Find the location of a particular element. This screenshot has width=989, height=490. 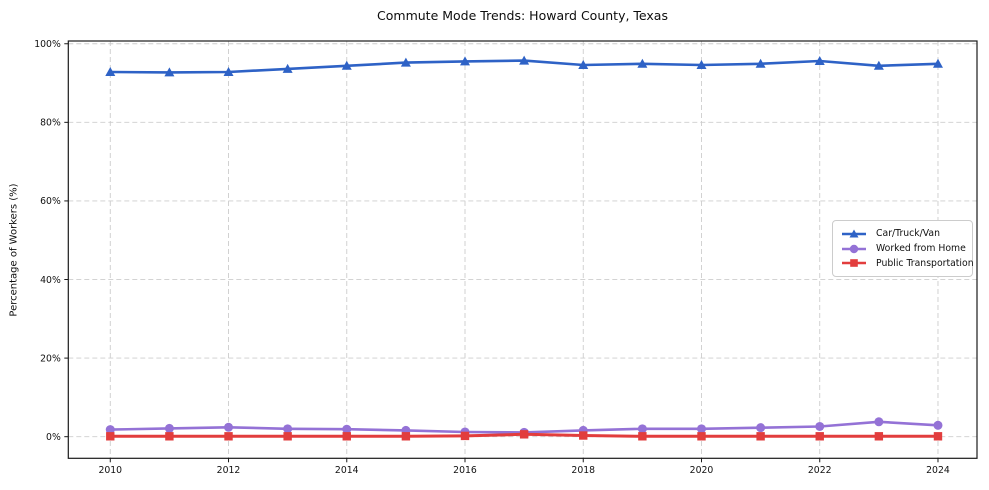

x-tick-label: 2010 is located at coordinates (110, 470).